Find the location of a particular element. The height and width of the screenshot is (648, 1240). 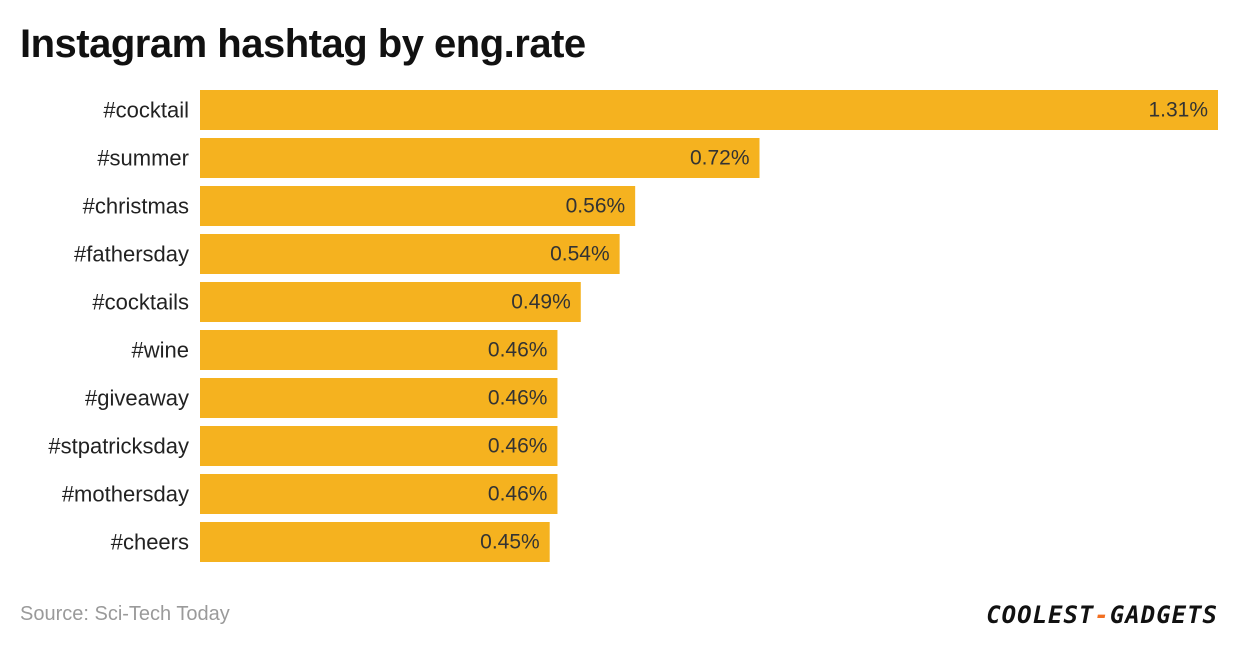

value-label: 0.72% is located at coordinates (720, 158).